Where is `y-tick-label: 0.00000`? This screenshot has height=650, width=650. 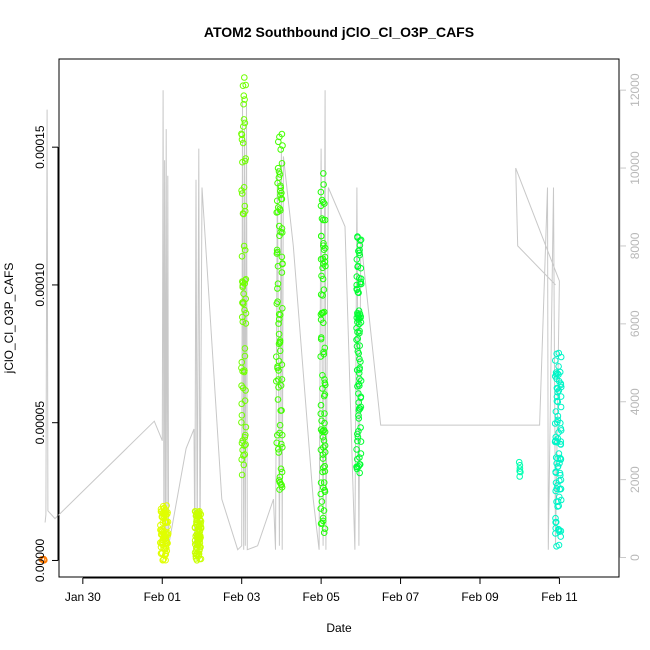
y-tick-label: 0.00000 is located at coordinates (40, 560).